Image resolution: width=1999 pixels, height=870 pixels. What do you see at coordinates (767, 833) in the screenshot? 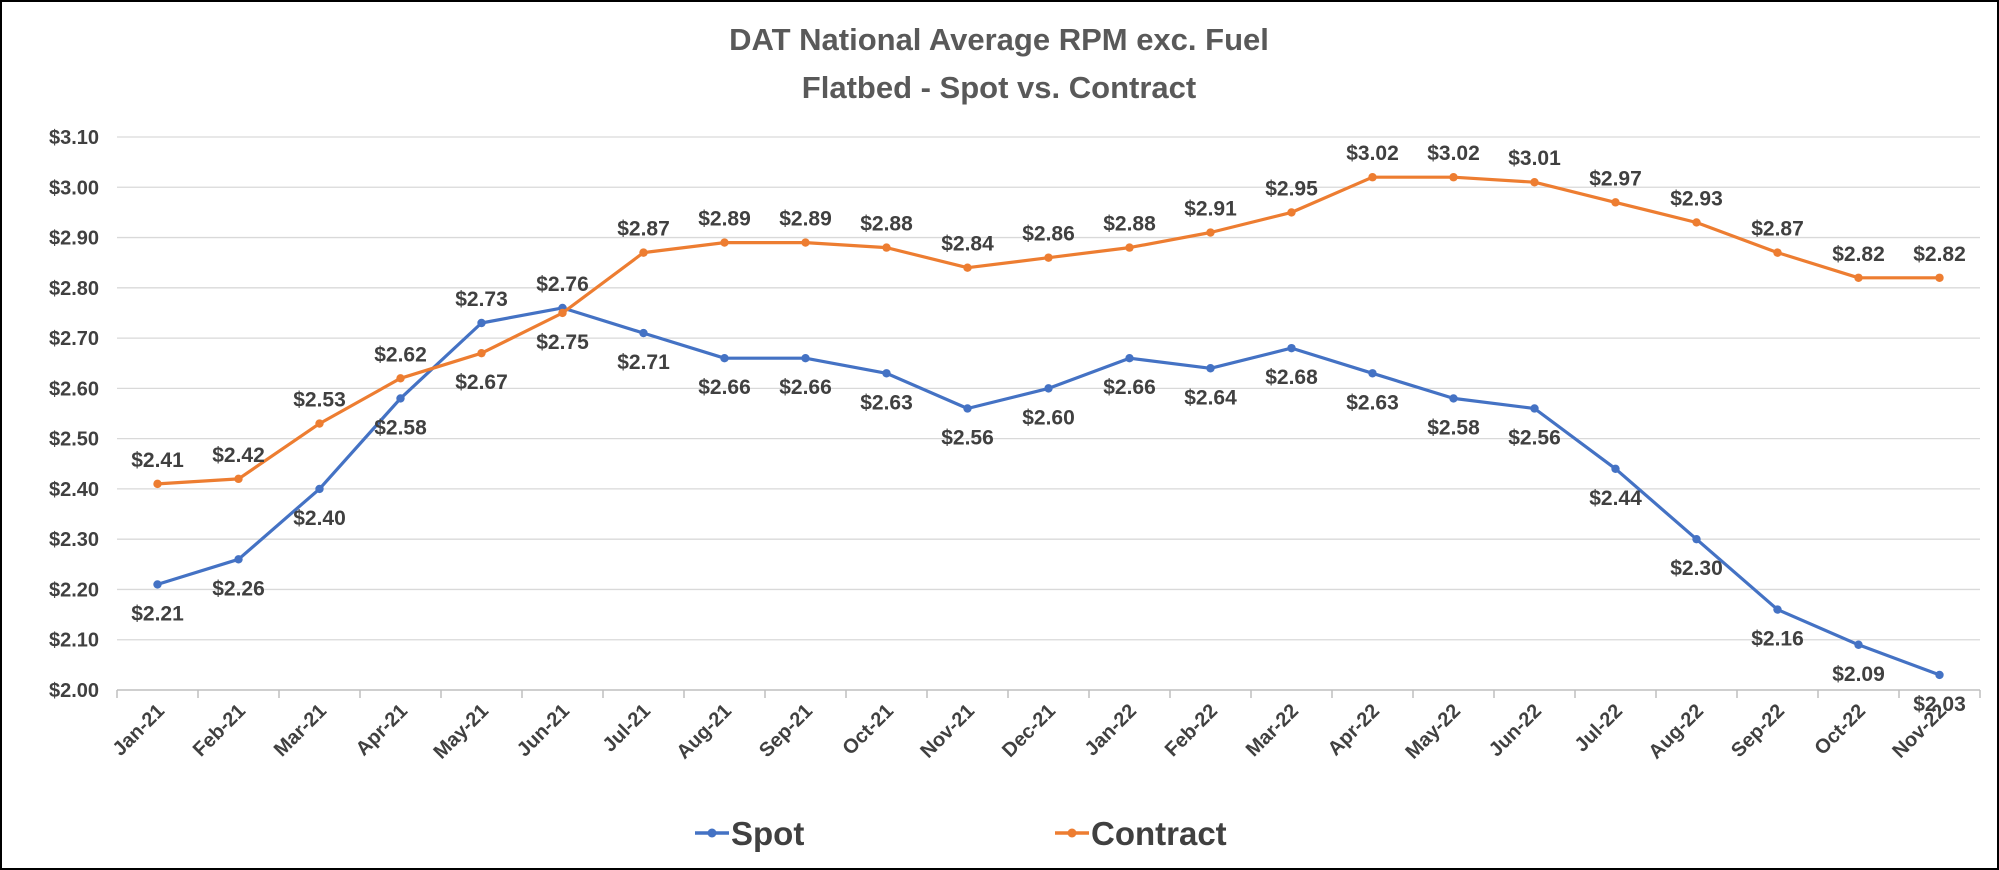
I see `legend-label-spot: Spot` at bounding box center [767, 833].